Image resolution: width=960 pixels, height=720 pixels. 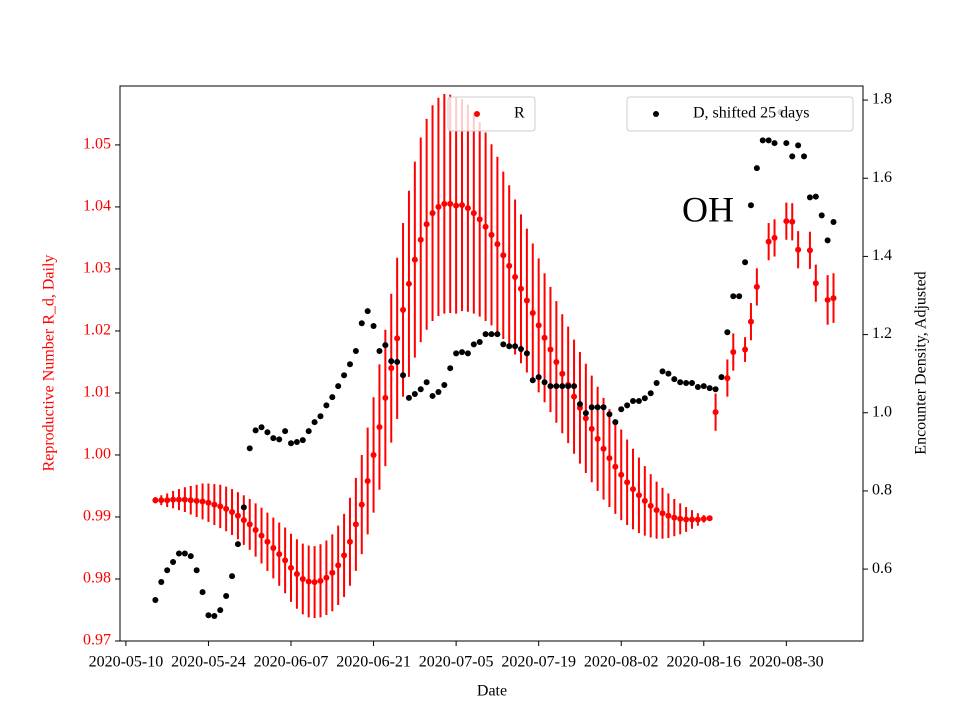 I want to click on x-tick-label: 2020-05-24, so click(x=208, y=662).